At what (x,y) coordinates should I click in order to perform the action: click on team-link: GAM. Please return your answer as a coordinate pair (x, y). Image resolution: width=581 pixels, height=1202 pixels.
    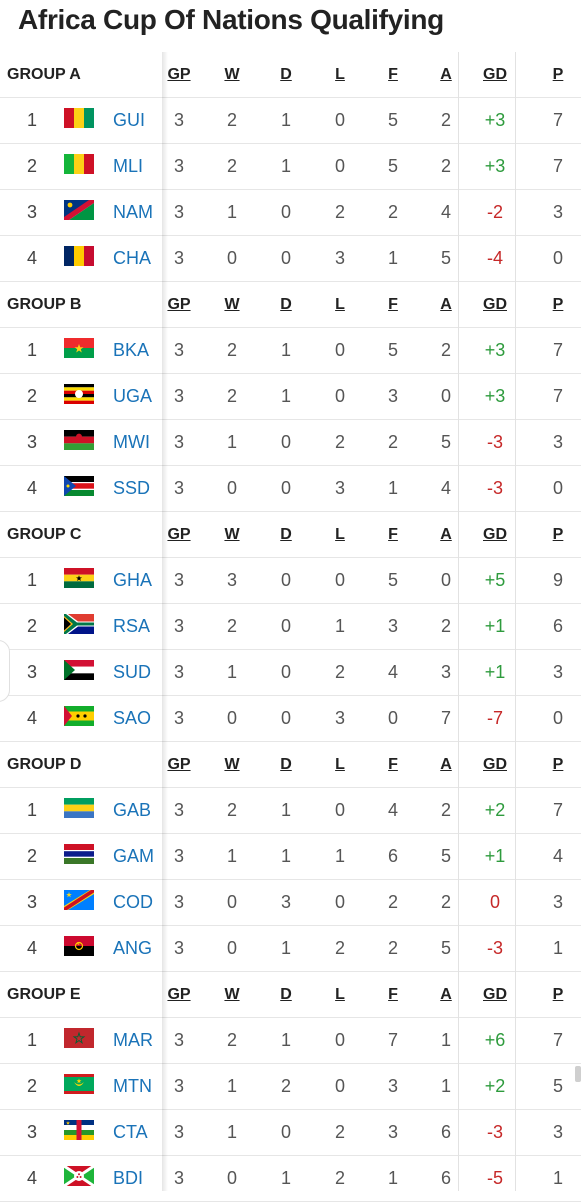
    Looking at the image, I should click on (134, 856).